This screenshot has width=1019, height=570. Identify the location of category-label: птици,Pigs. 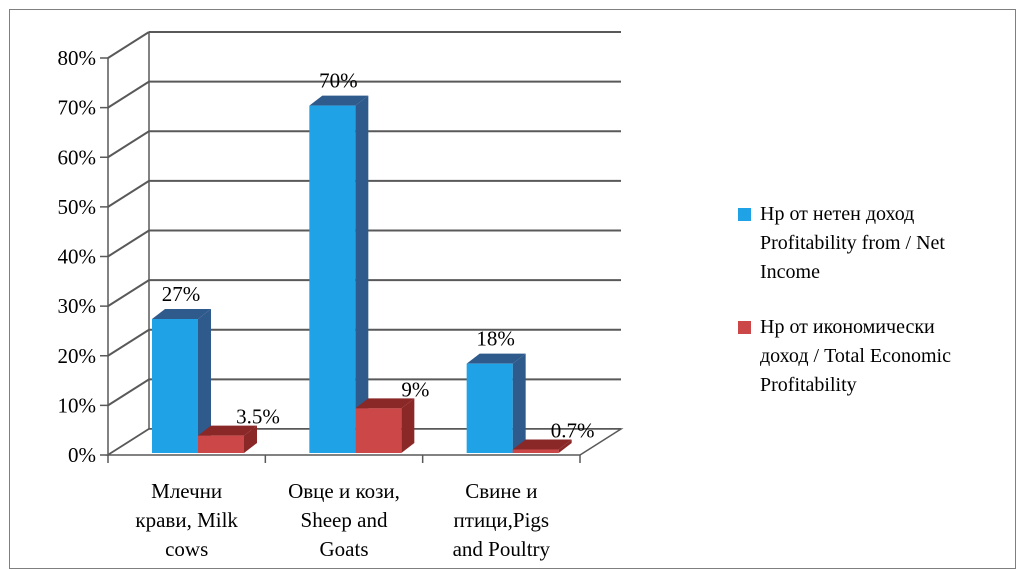
(502, 520).